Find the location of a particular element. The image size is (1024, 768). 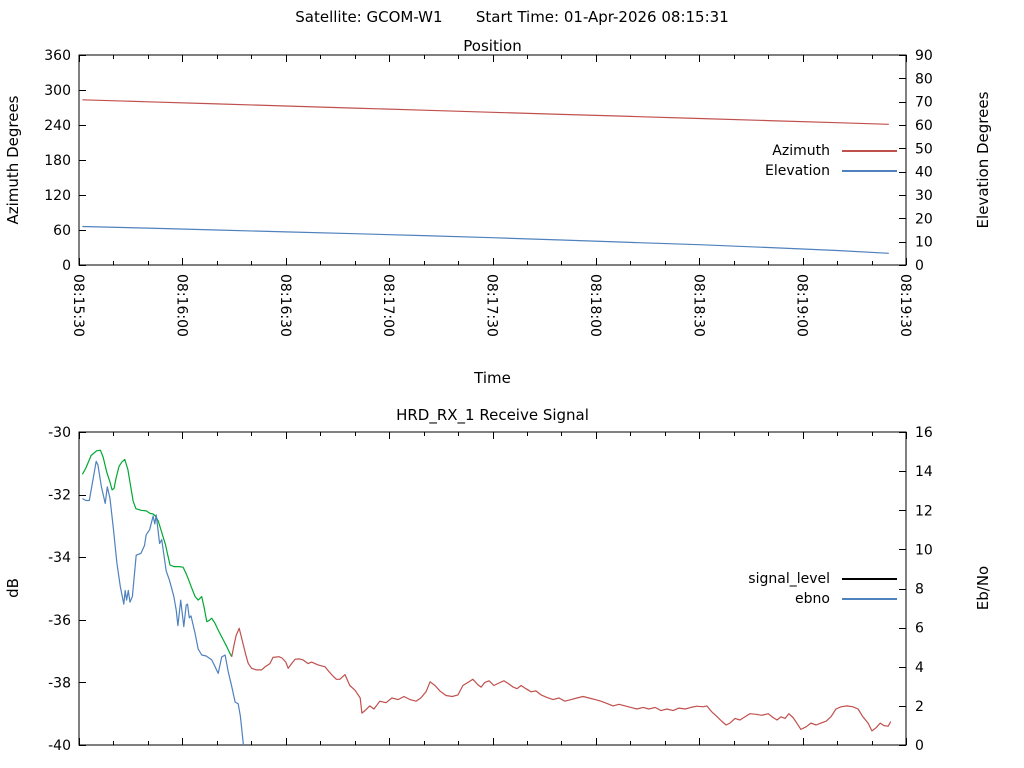

series-ebno is located at coordinates (163, 603).